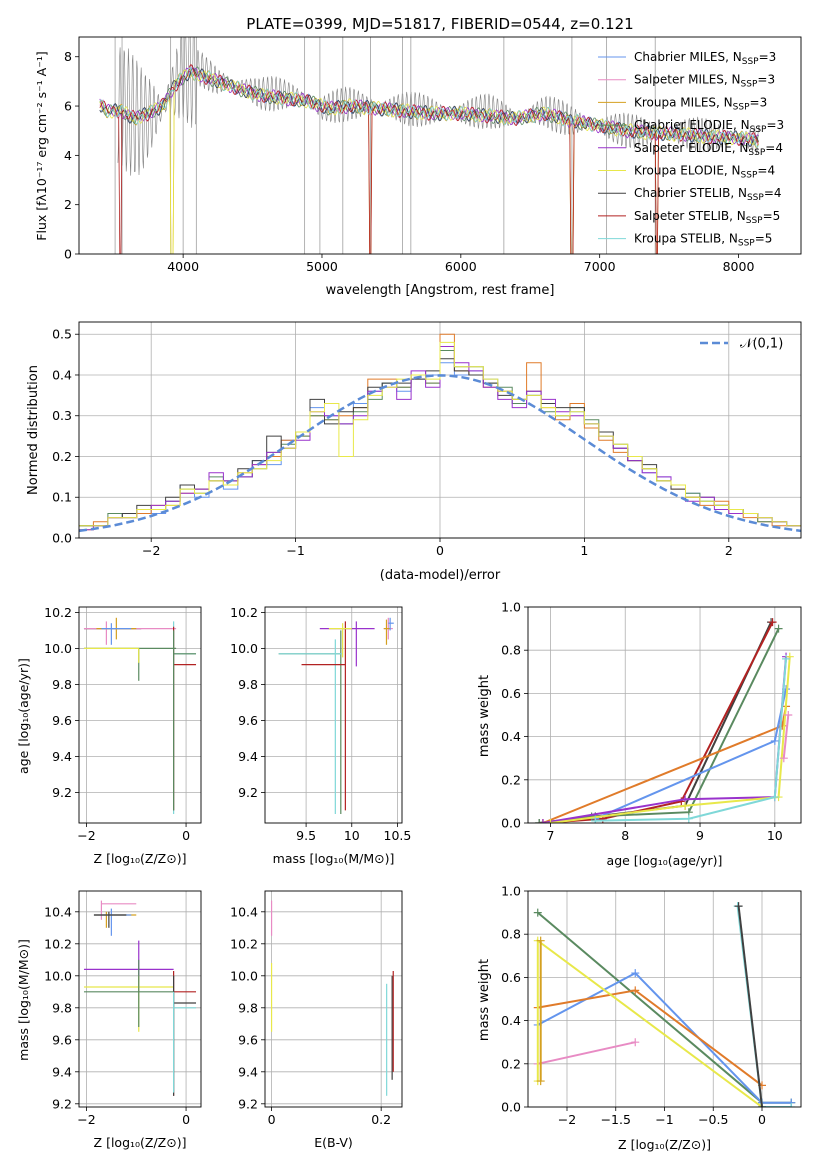  I want to click on legend-label: Kroupa MILES, NSSP=3, so click(700, 103).